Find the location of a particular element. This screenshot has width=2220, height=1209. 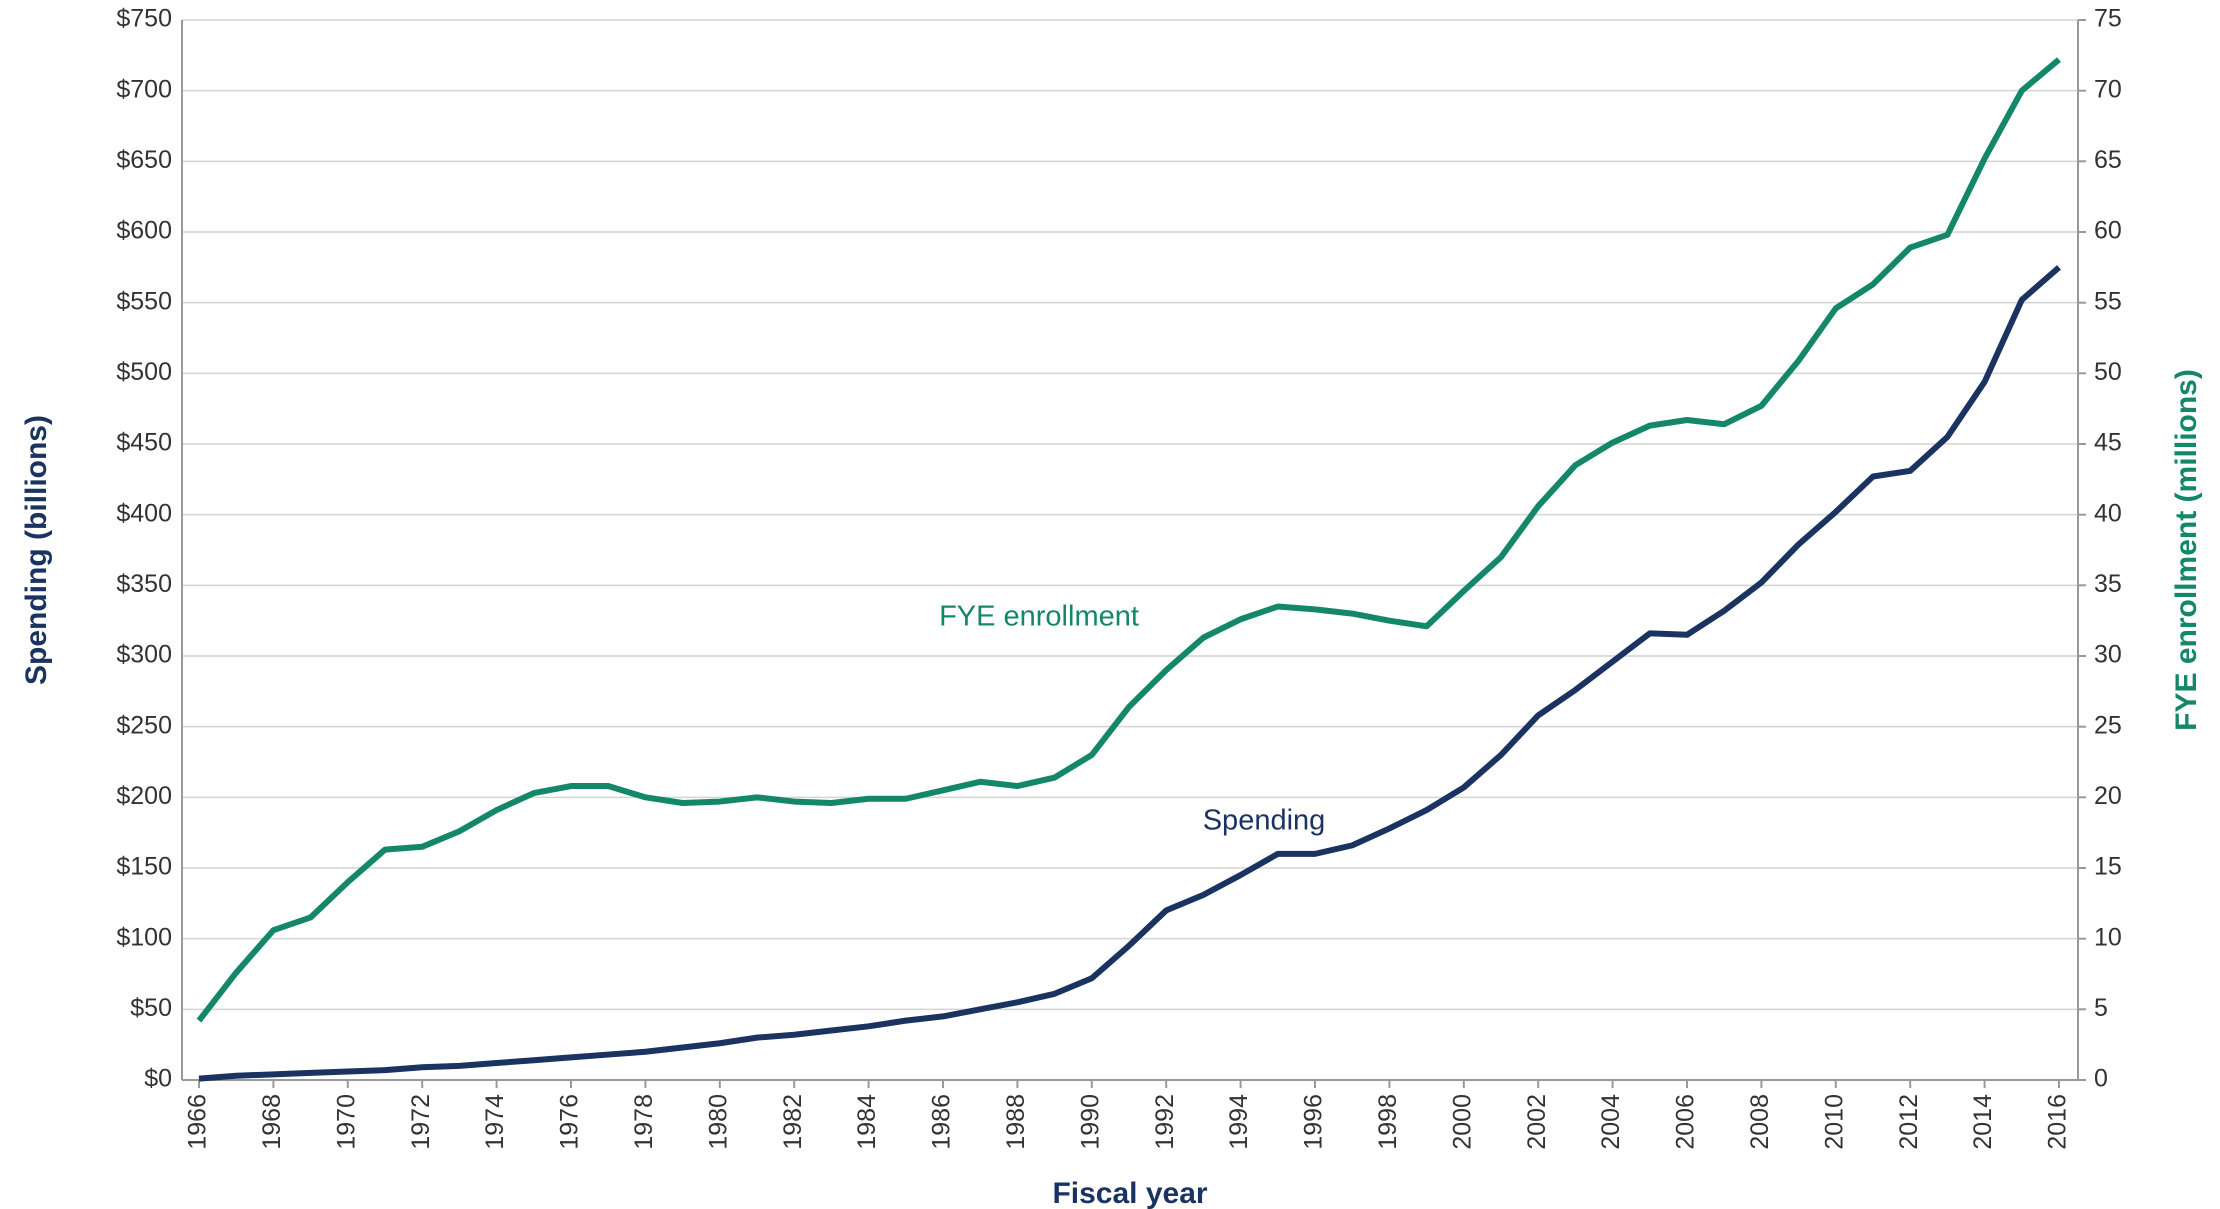

y2-tick-label: 20 is located at coordinates (2108, 796).